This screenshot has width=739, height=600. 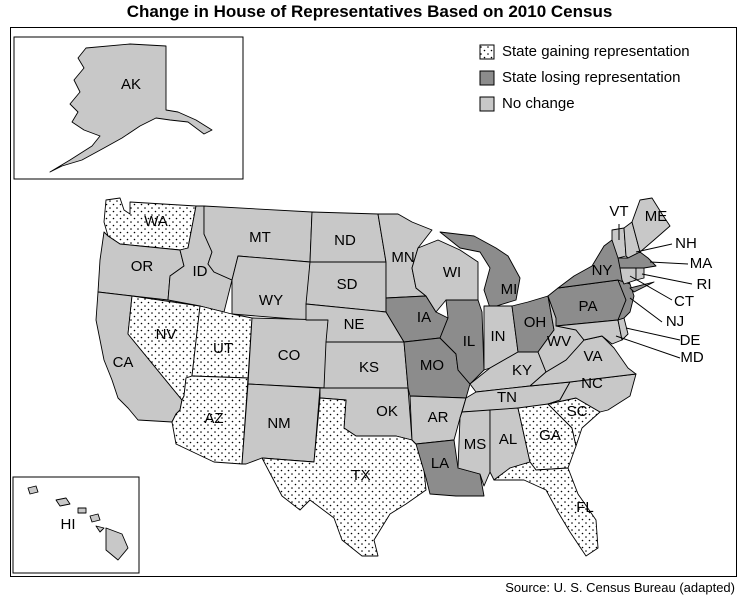 I want to click on label-TN: TN, so click(x=507, y=397).